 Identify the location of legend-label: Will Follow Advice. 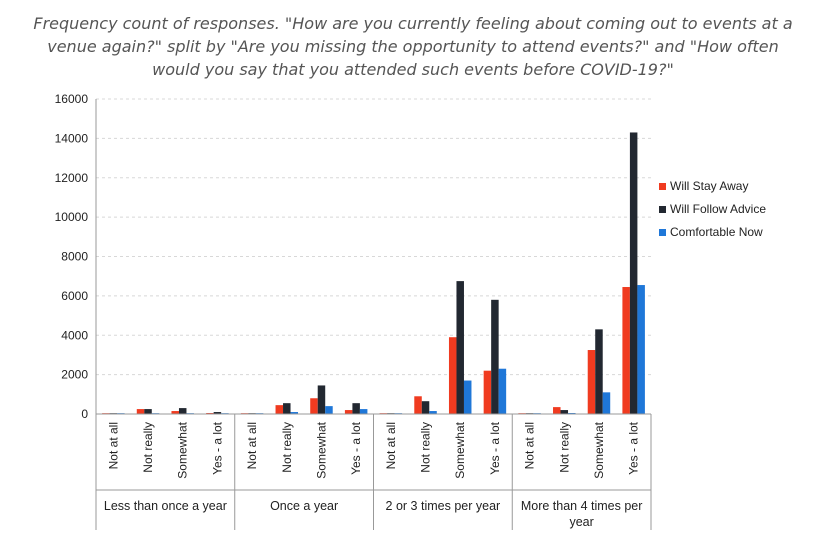
(718, 209).